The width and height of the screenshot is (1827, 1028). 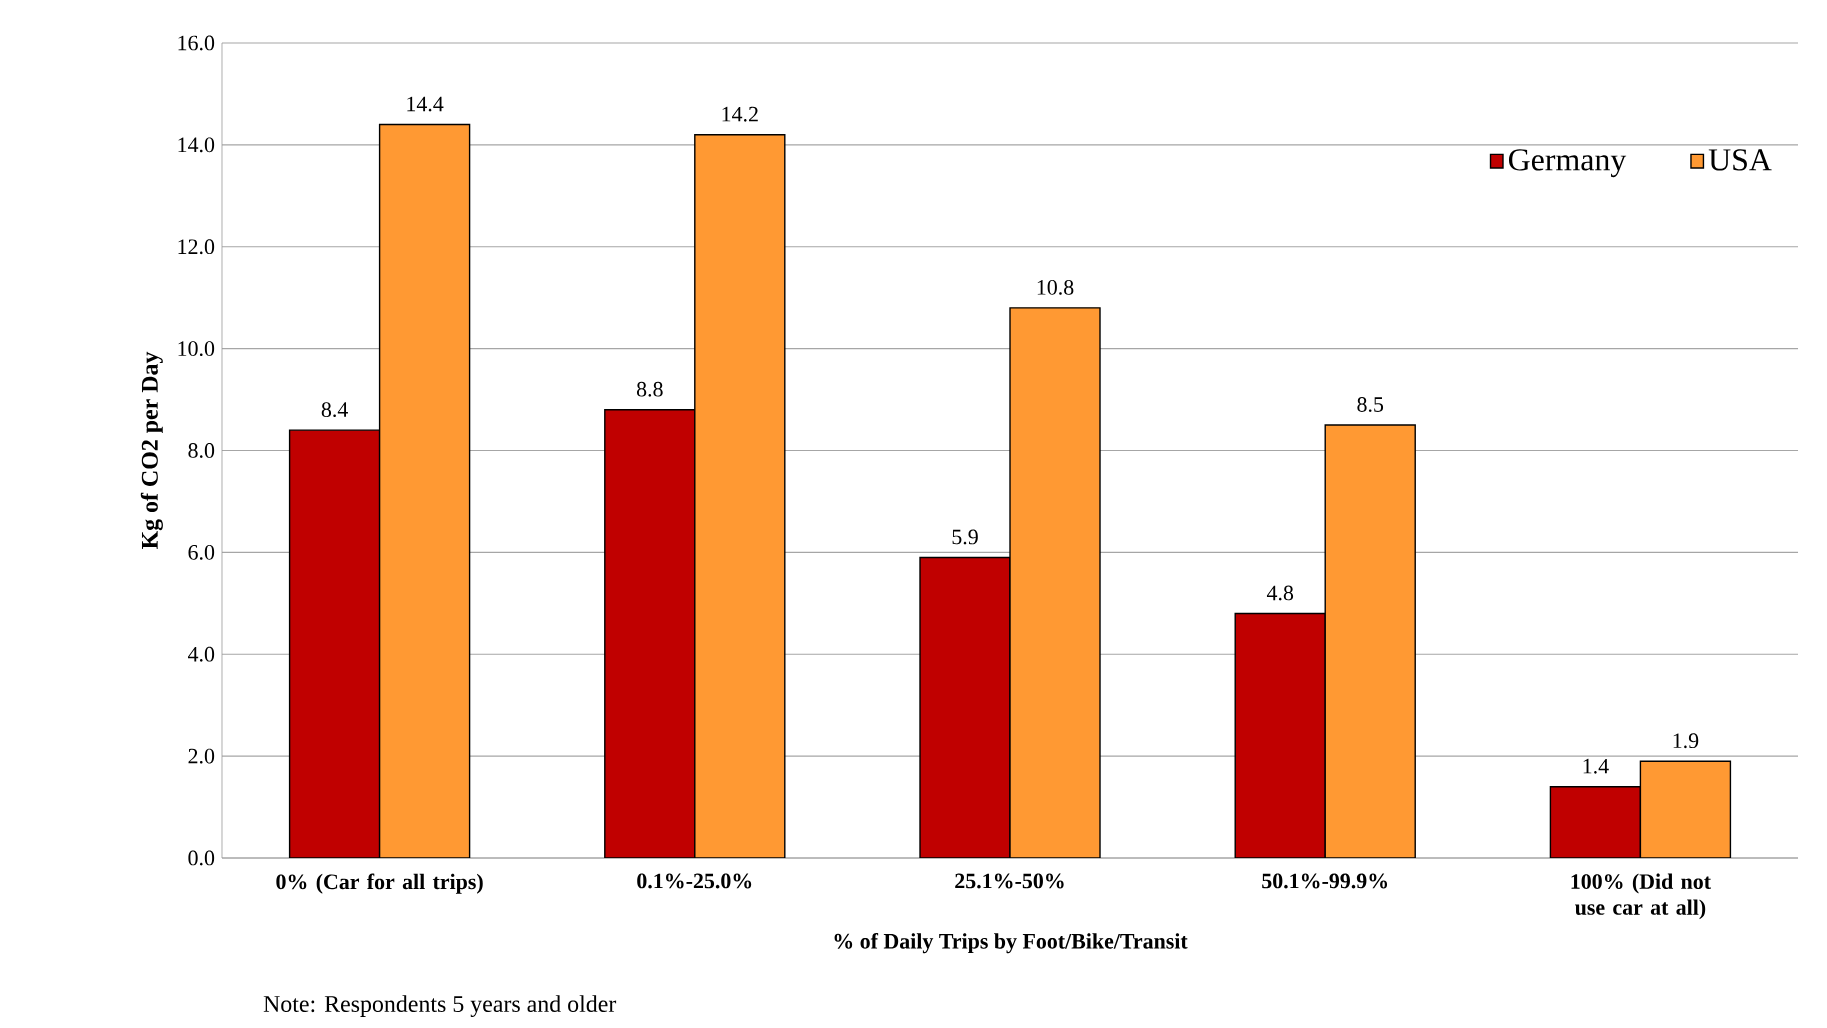 I want to click on data-label: 1.4, so click(x=1596, y=766).